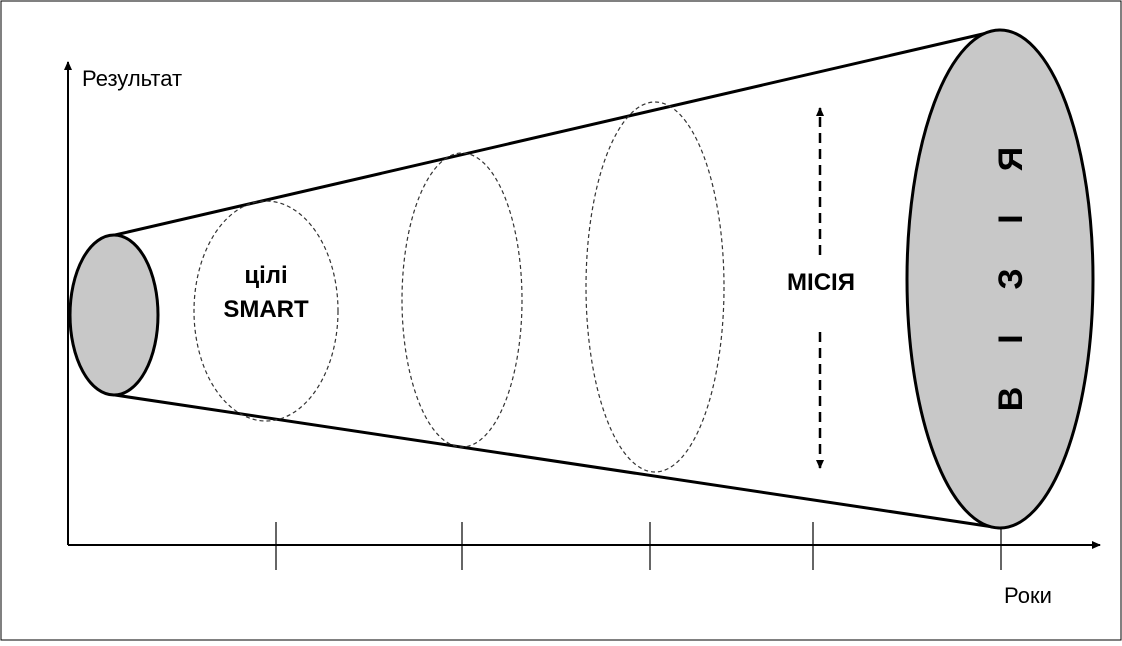  Describe the element at coordinates (132, 78) in the screenshot. I see `y-axis-label: Результат` at that location.